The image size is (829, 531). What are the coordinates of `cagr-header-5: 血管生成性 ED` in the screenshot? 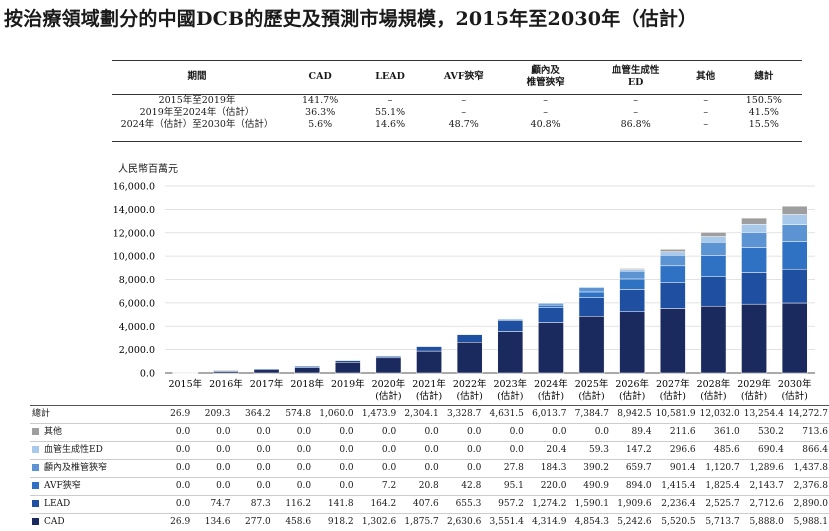 It's located at (635, 77).